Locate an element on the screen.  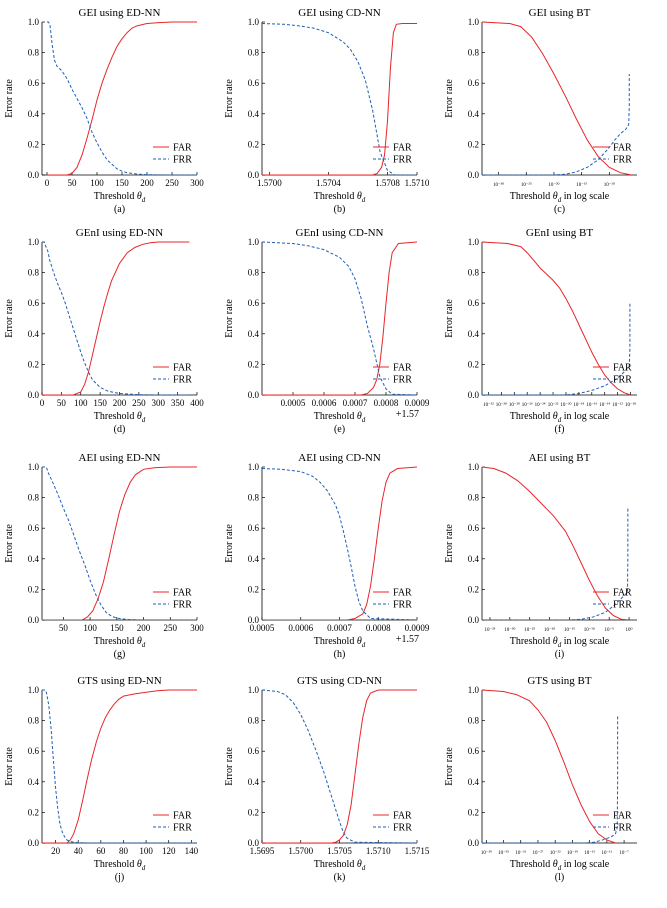
panel-j-ylabel: Error rate is located at coordinates (9, 766).